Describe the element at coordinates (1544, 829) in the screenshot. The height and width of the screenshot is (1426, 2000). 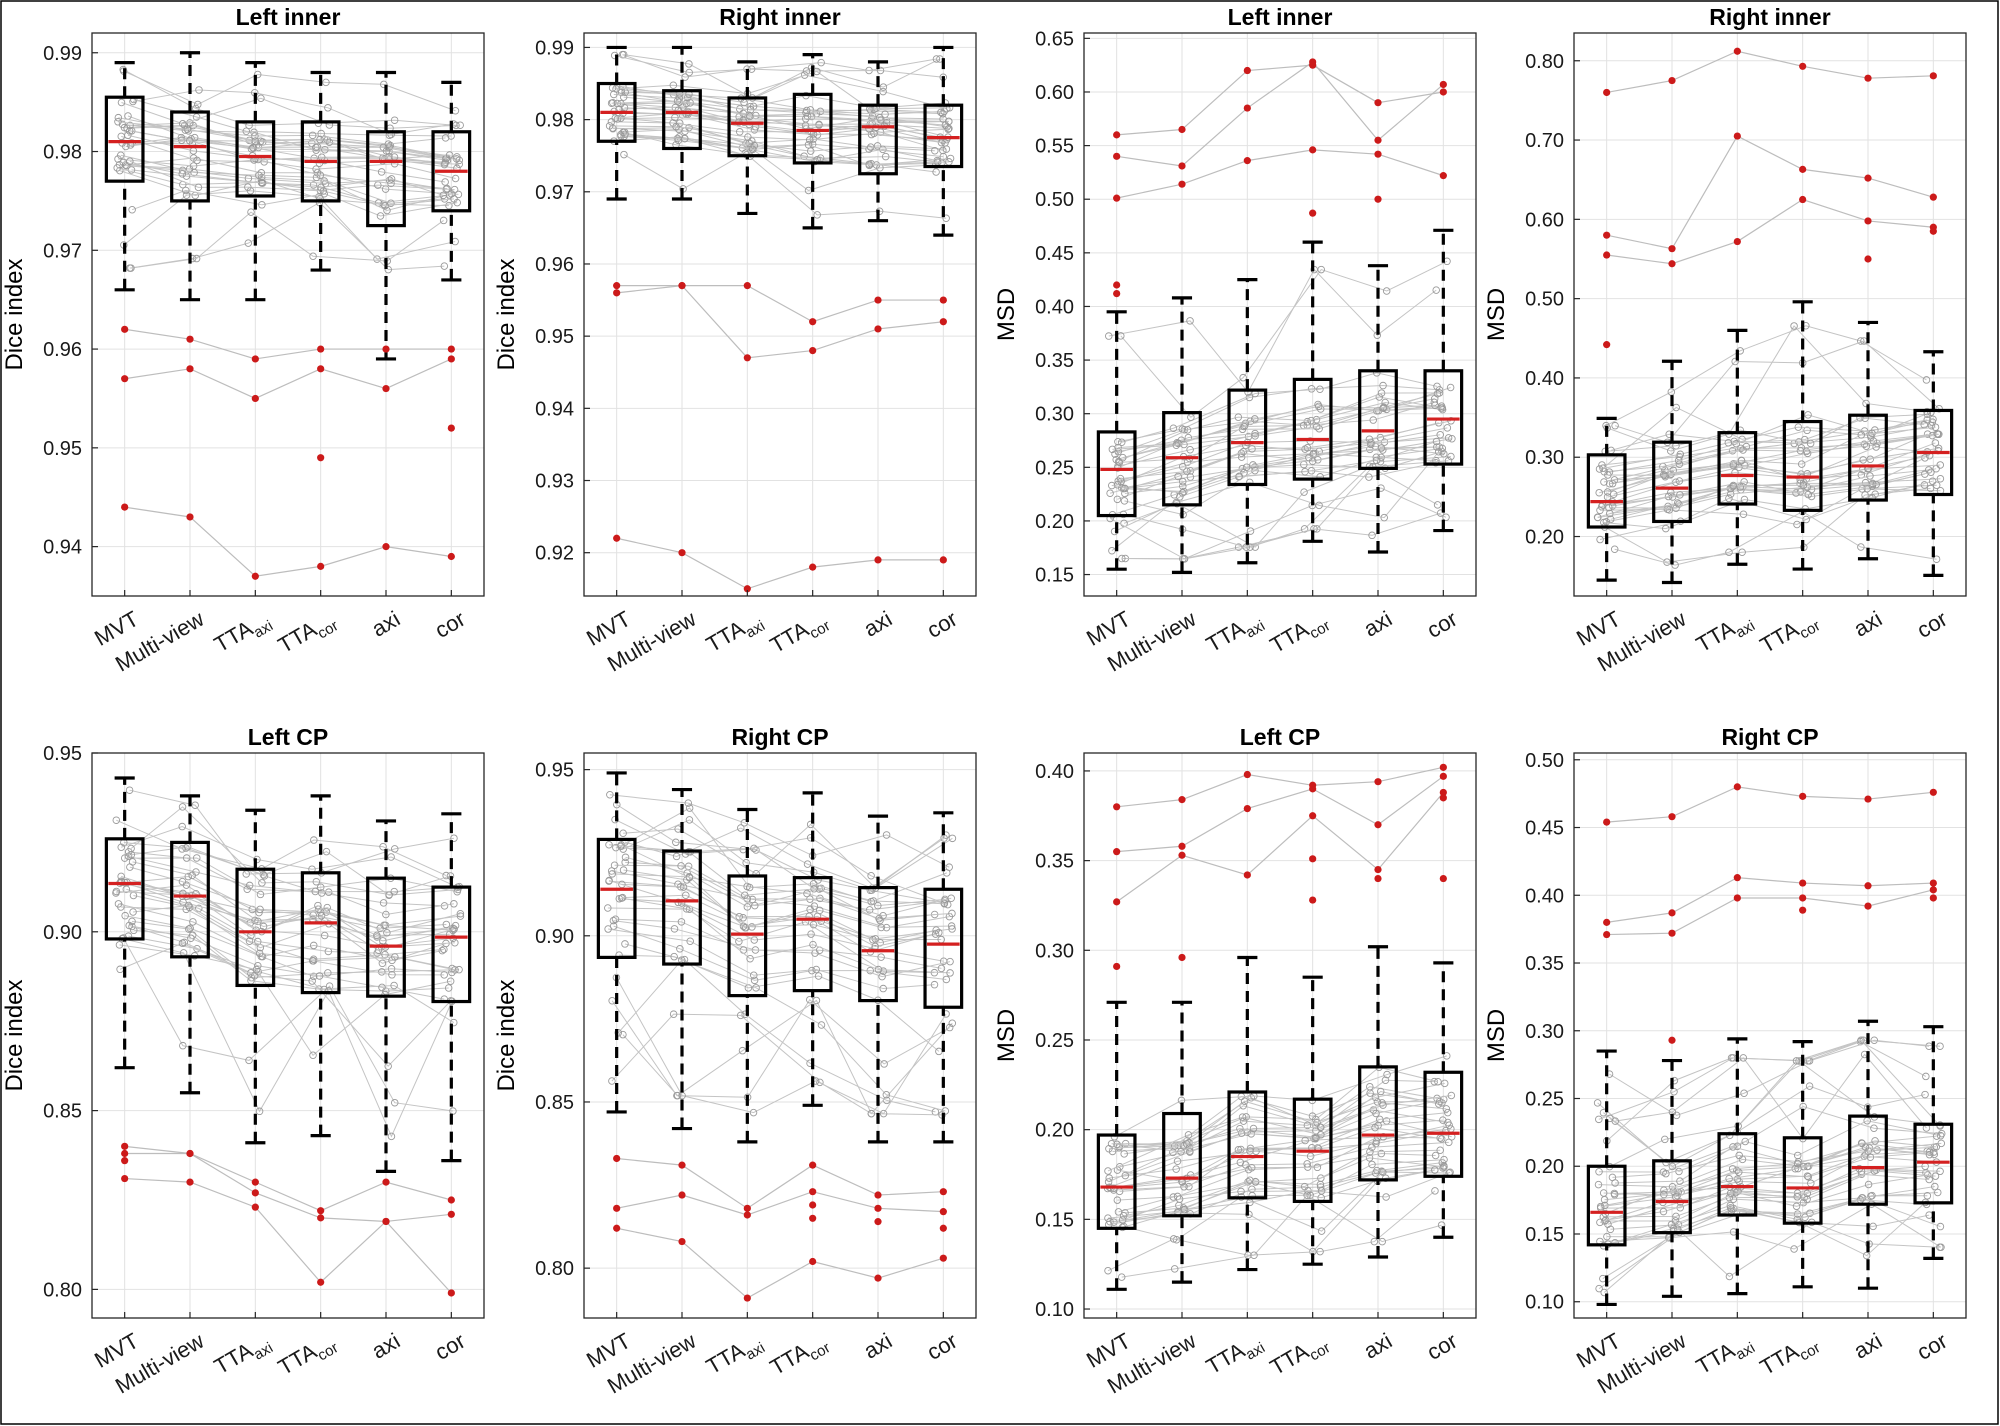
I see `y-tick-label: 0.45` at that location.